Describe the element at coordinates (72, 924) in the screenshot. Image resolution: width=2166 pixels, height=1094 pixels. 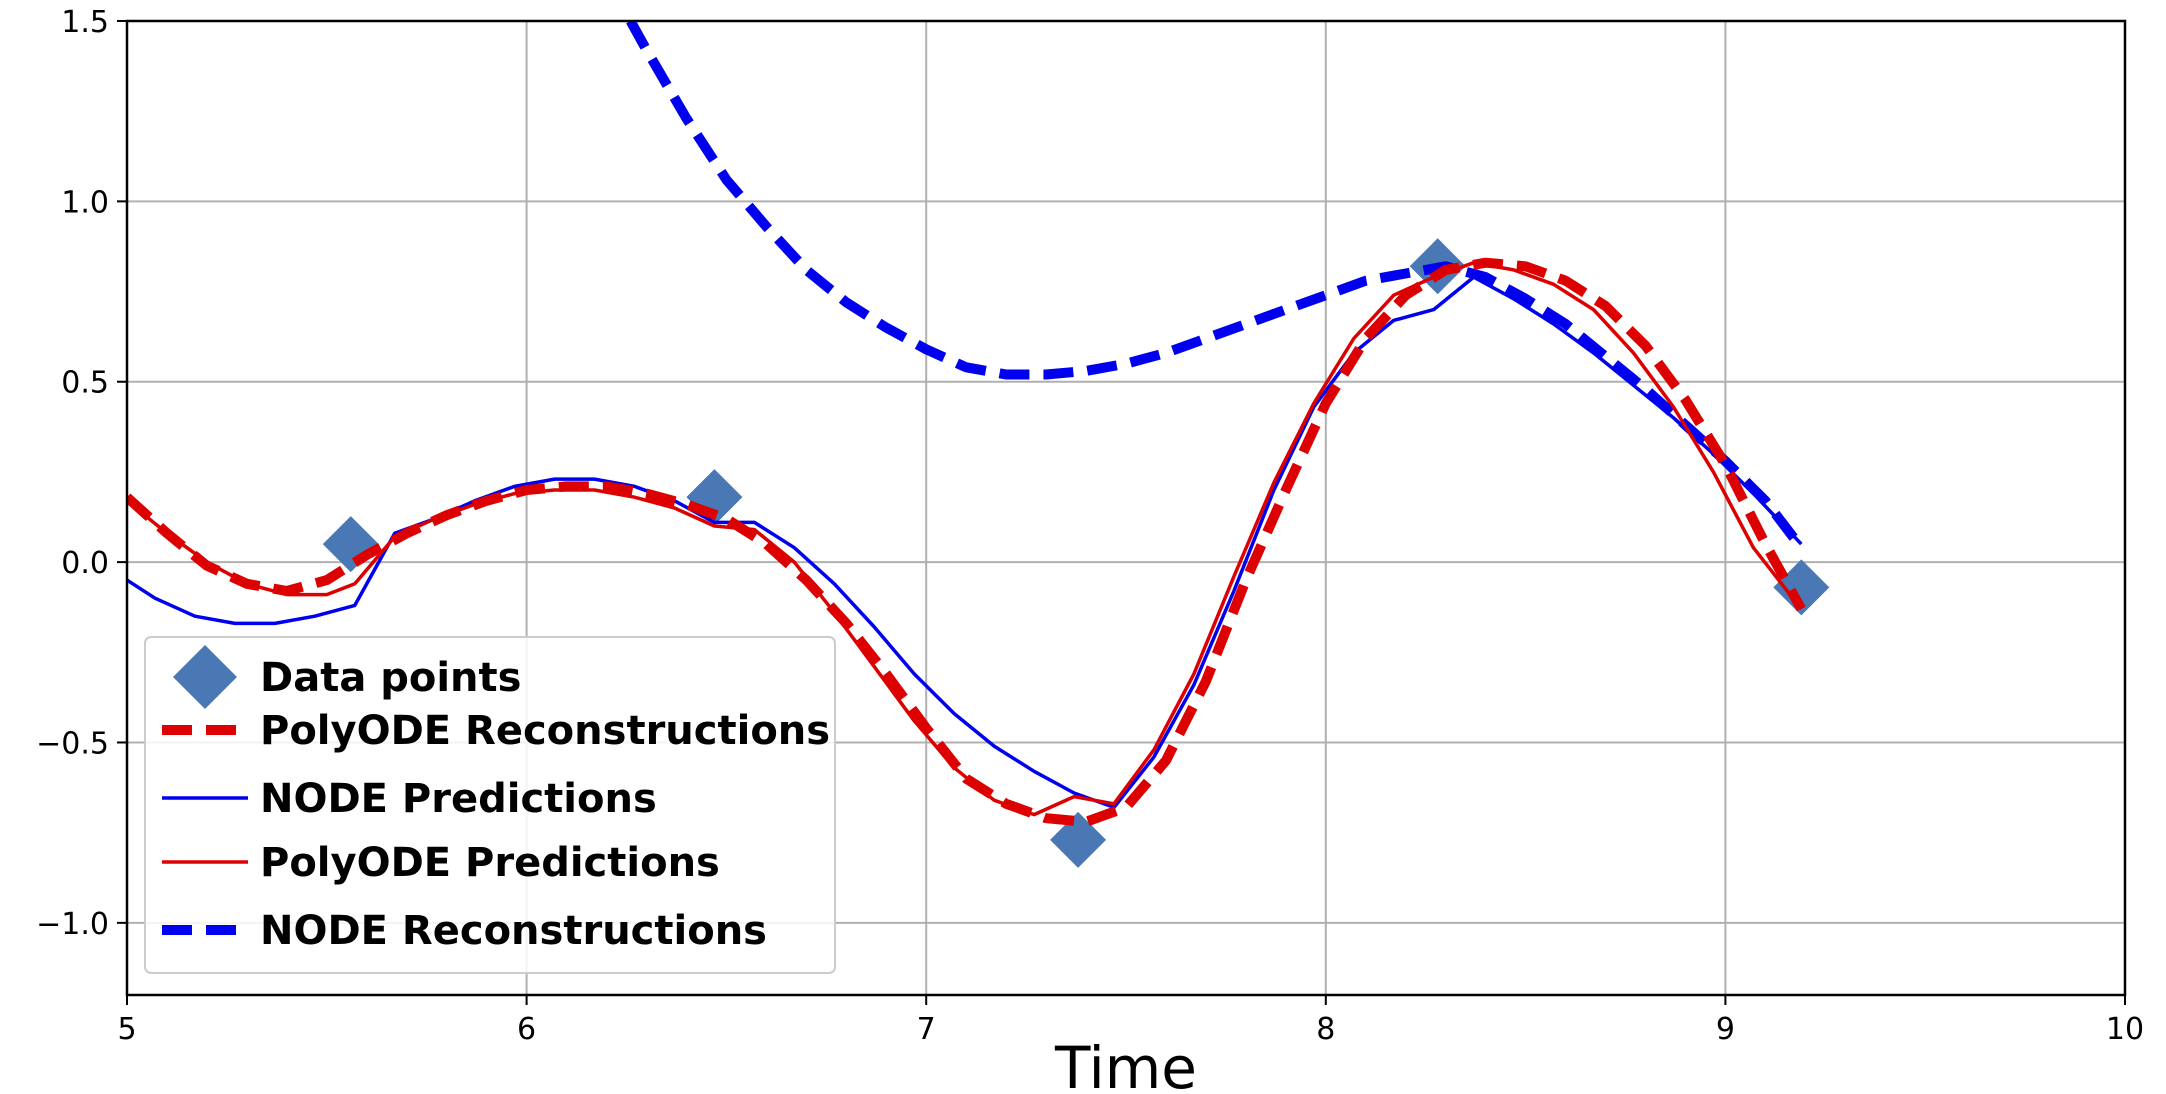
I see `y-tick-label: −1.0` at that location.